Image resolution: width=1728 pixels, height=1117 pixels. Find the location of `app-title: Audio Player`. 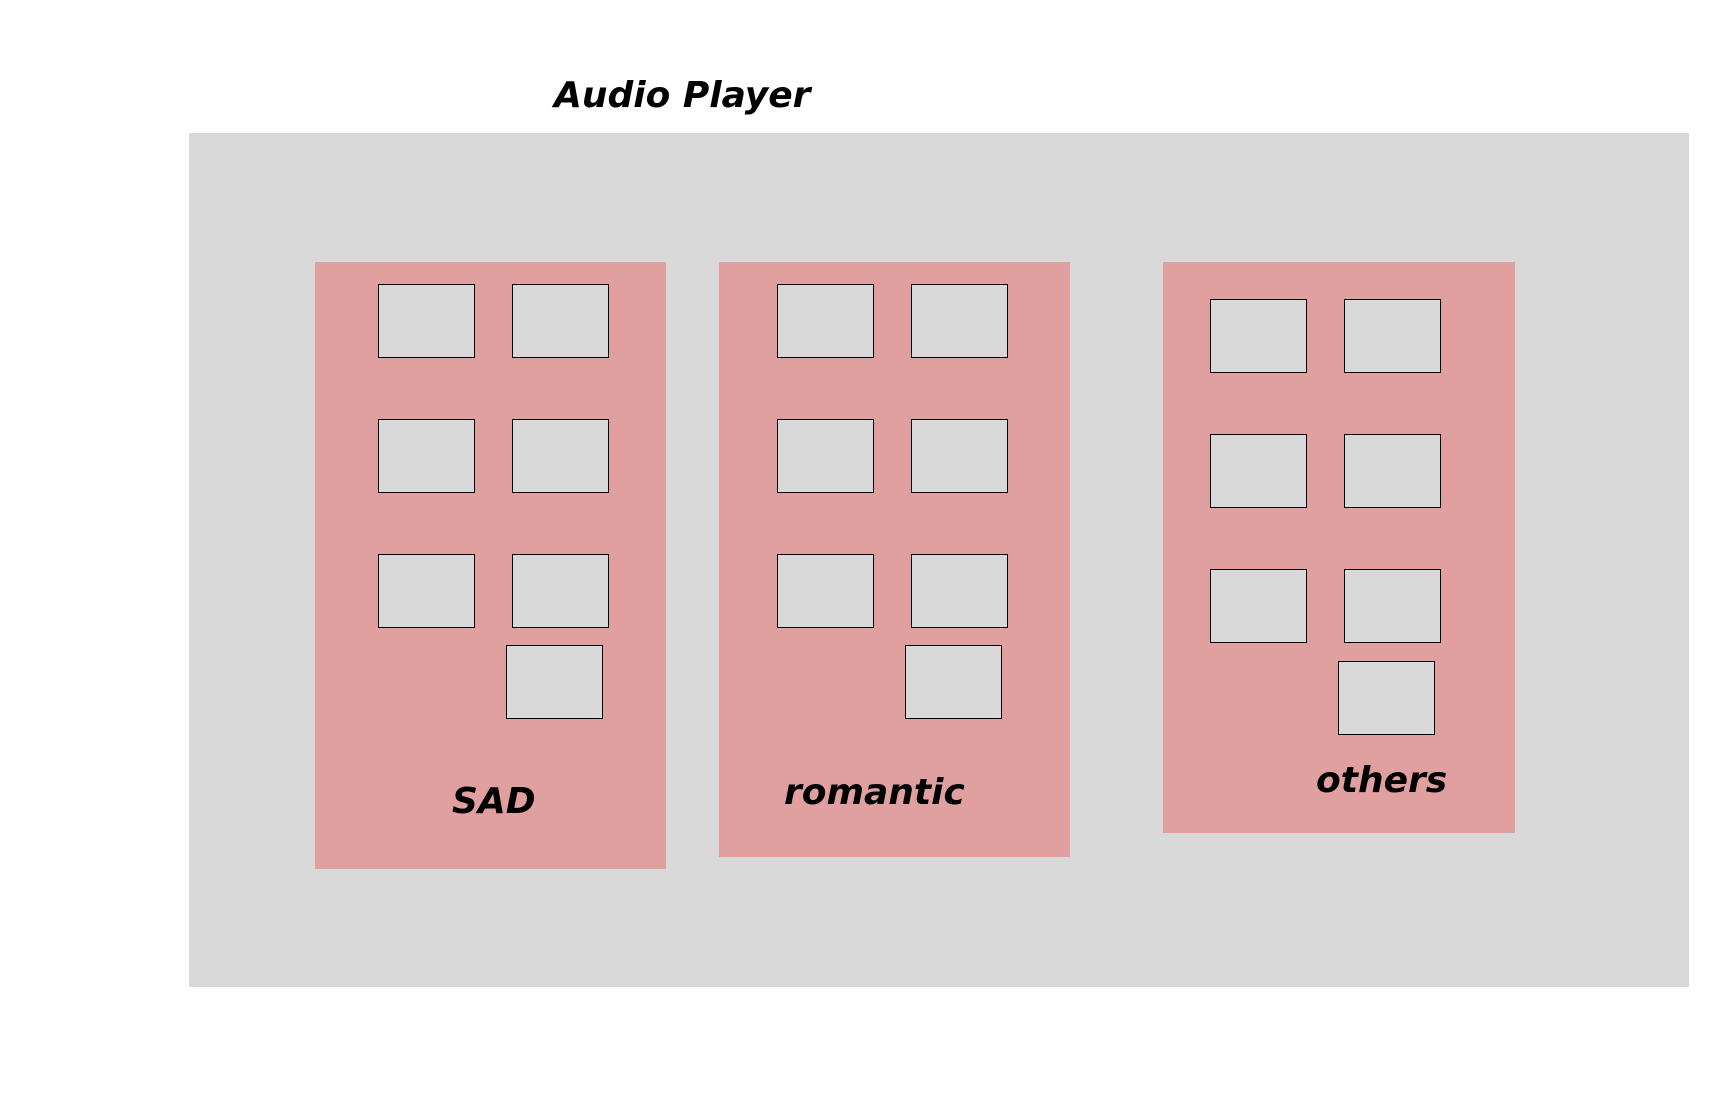

app-title: Audio Player is located at coordinates (682, 95).